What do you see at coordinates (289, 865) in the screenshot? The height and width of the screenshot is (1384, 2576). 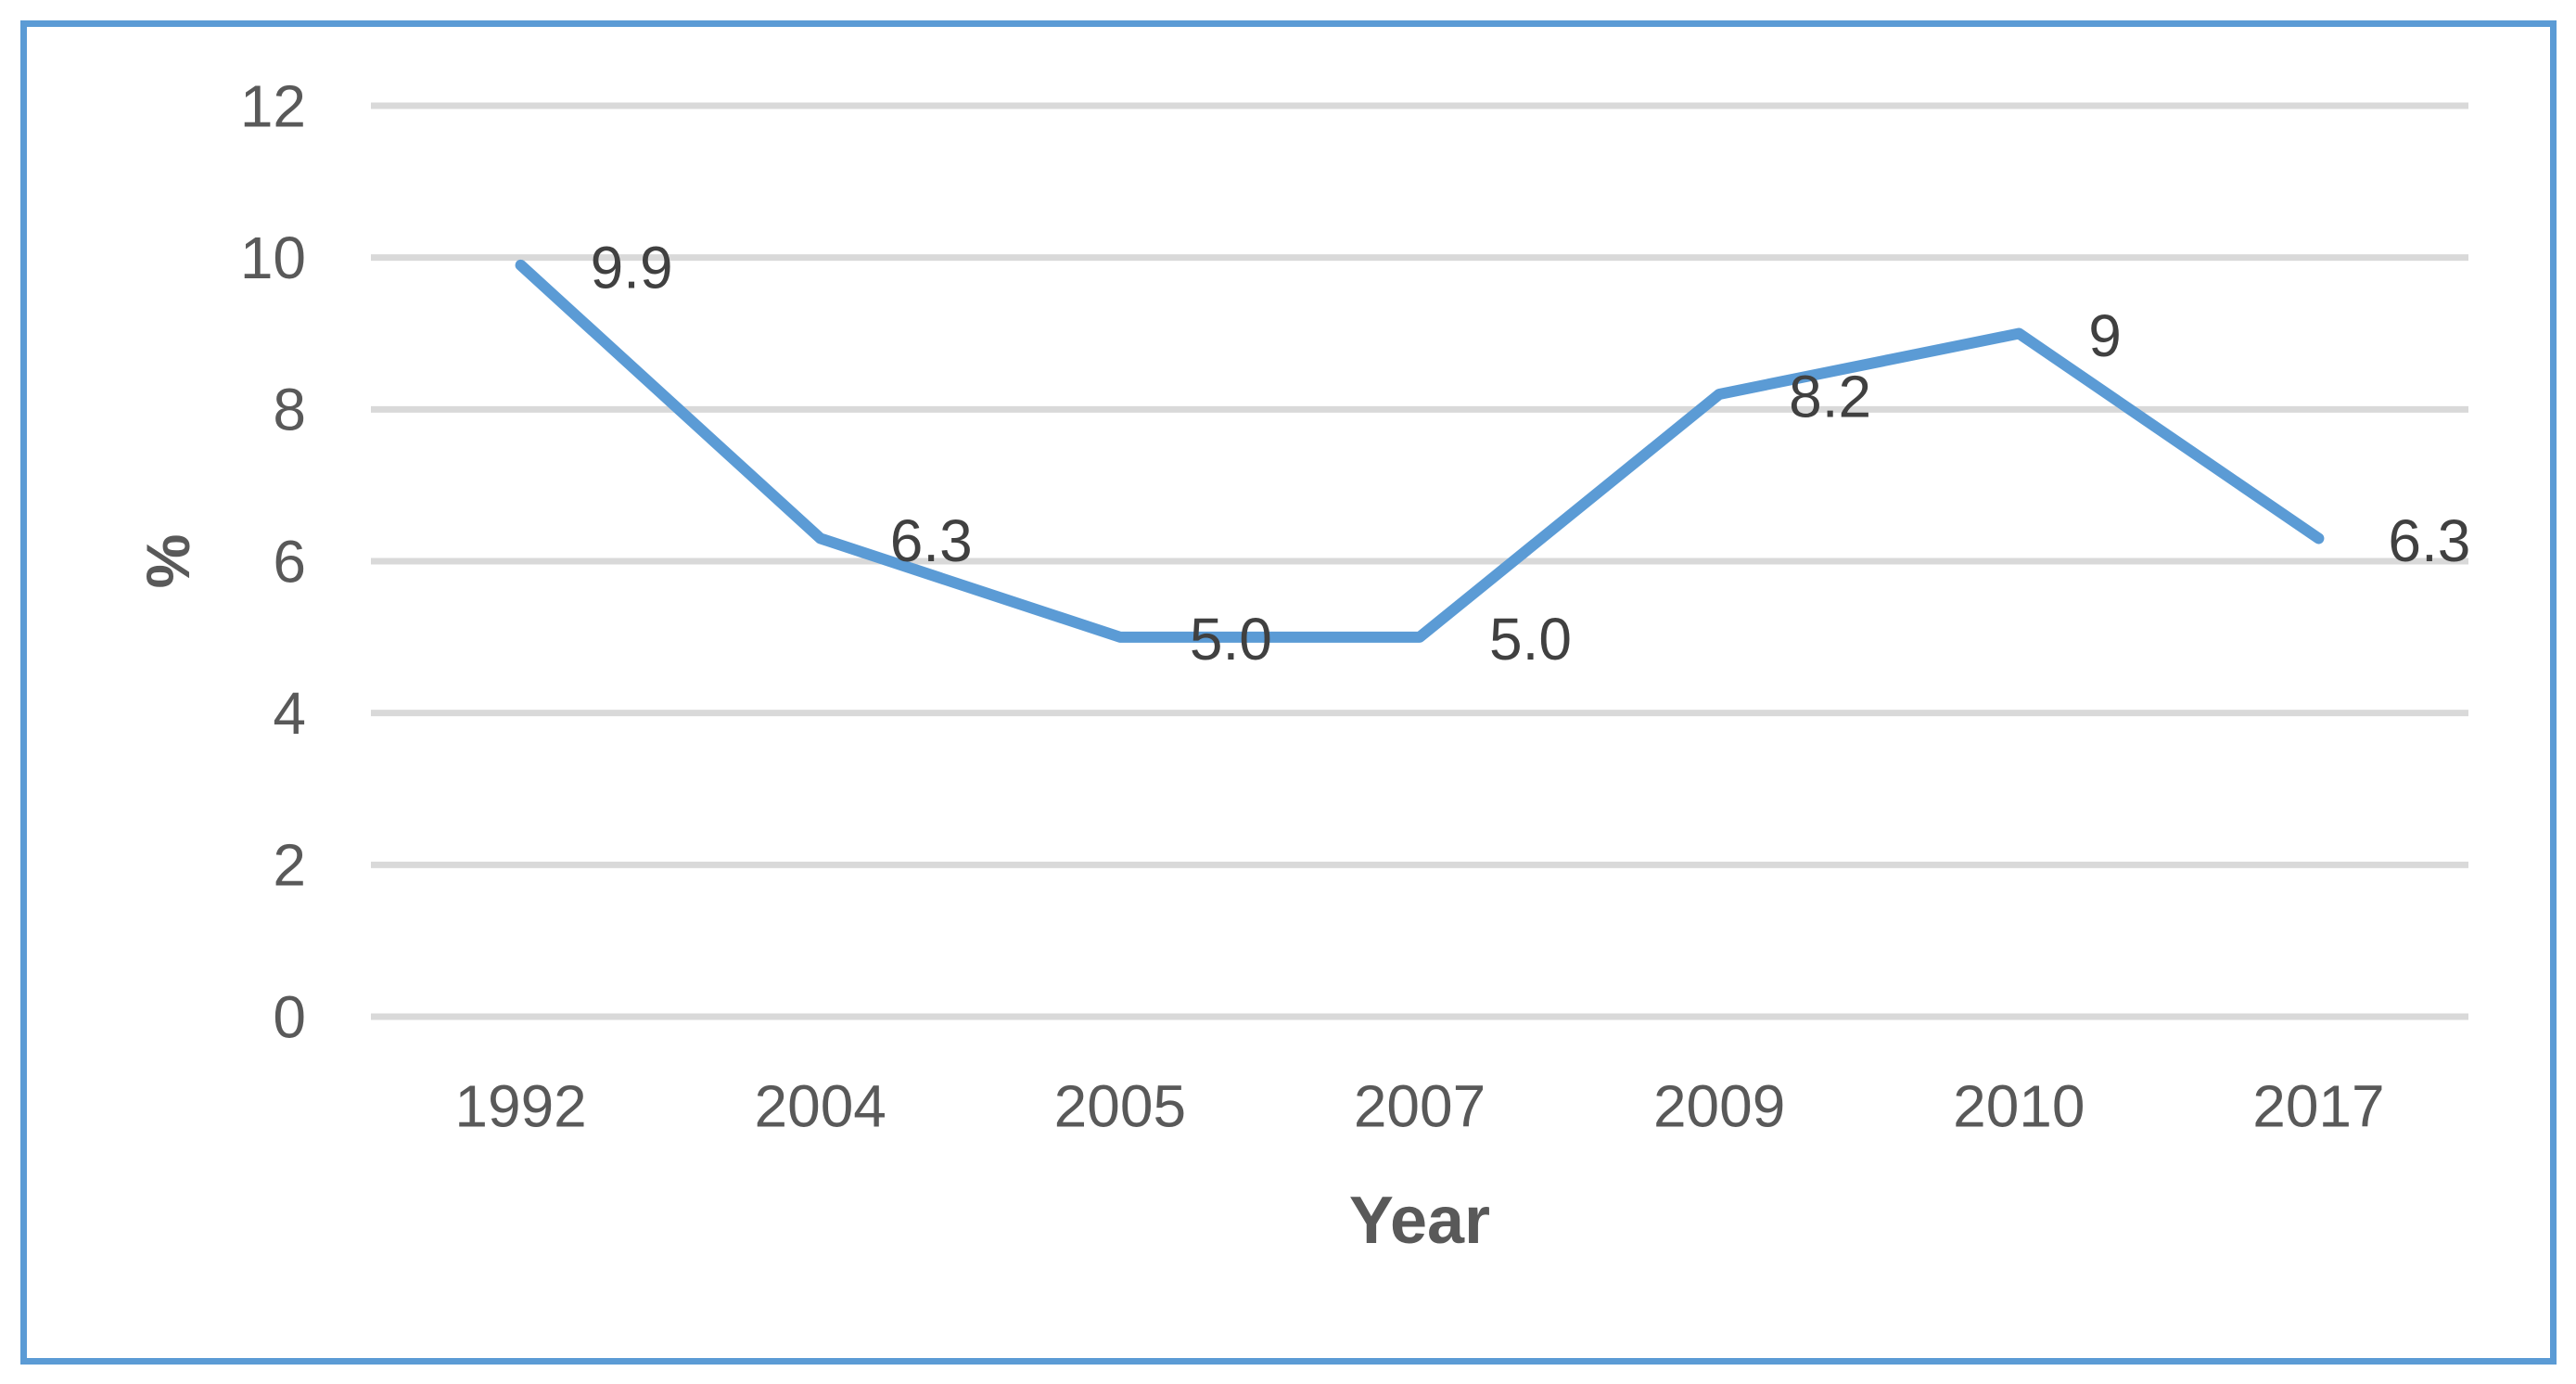 I see `y-tick-label: 2` at bounding box center [289, 865].